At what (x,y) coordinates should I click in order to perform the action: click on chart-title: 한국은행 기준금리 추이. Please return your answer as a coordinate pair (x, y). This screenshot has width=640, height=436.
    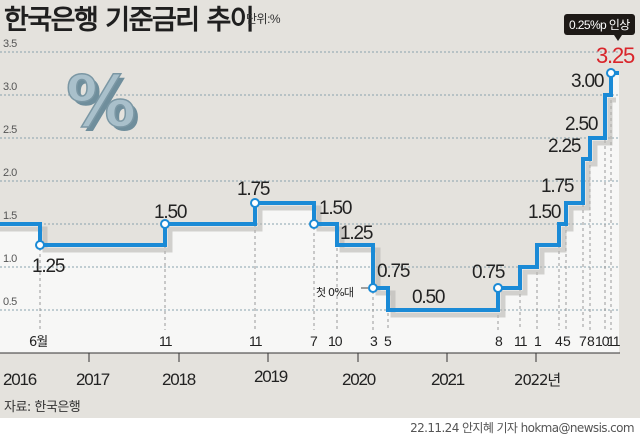
    Looking at the image, I should click on (129, 20).